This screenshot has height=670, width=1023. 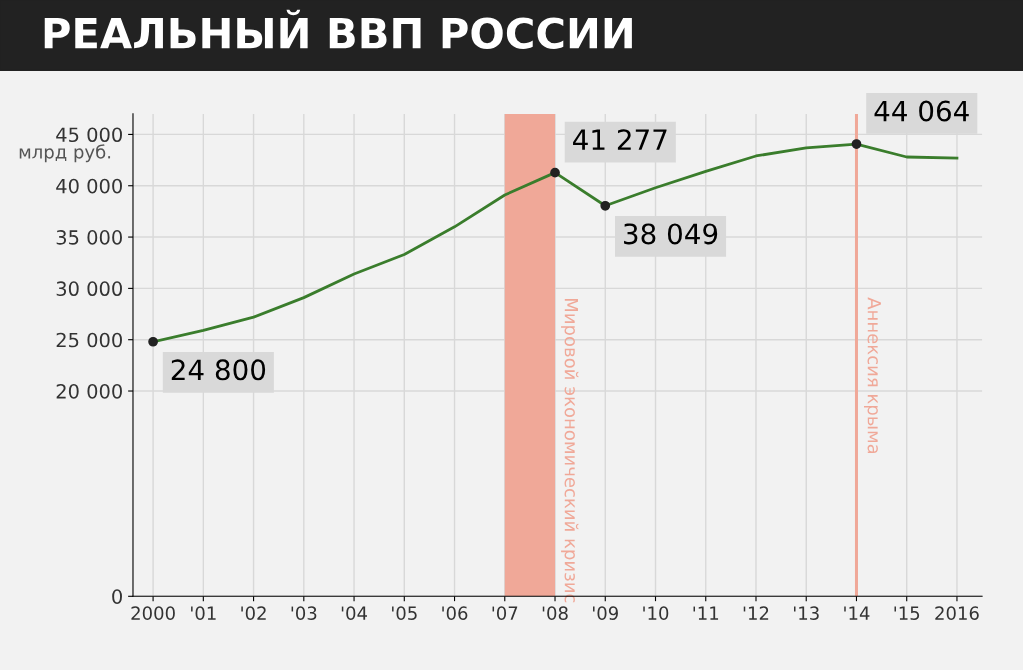 What do you see at coordinates (671, 234) in the screenshot?
I see `data-label: 38 049` at bounding box center [671, 234].